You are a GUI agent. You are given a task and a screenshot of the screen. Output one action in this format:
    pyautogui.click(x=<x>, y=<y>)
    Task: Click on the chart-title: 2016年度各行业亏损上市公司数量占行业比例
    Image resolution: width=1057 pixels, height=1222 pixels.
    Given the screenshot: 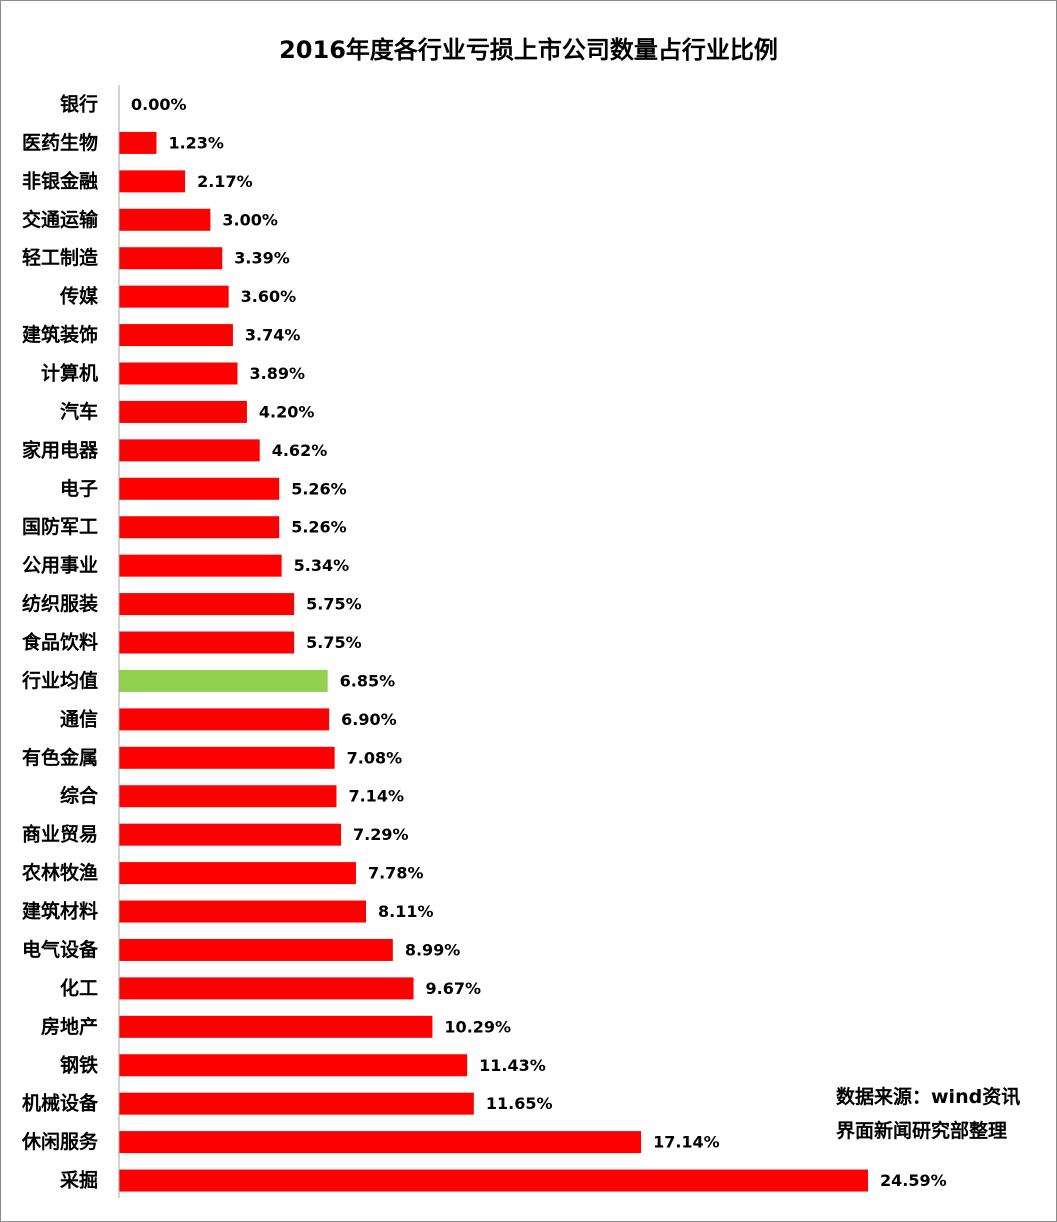 What is the action you would take?
    pyautogui.click(x=528, y=50)
    